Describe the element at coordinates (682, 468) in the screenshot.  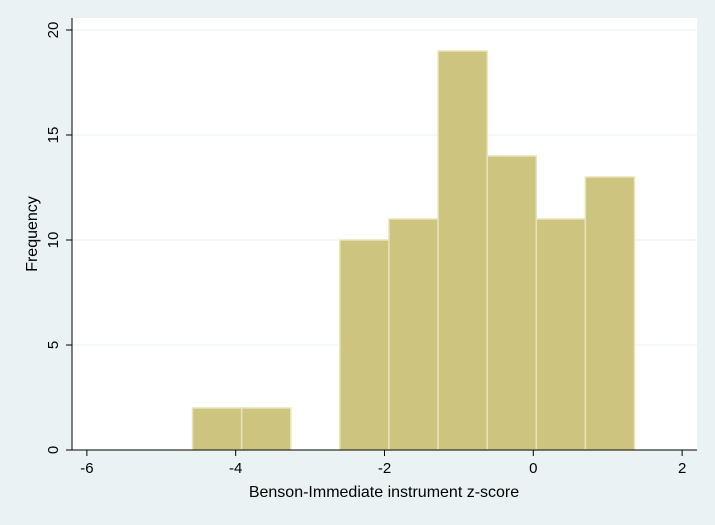
I see `x-tick-label-4: 2` at that location.